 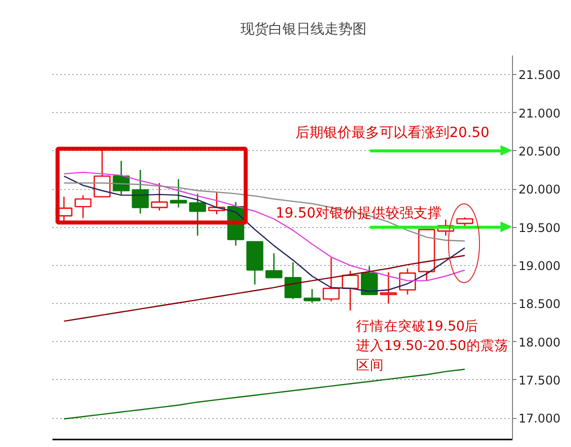 What do you see at coordinates (303, 30) in the screenshot?
I see `chart-title: 现货白银日线走势图` at bounding box center [303, 30].